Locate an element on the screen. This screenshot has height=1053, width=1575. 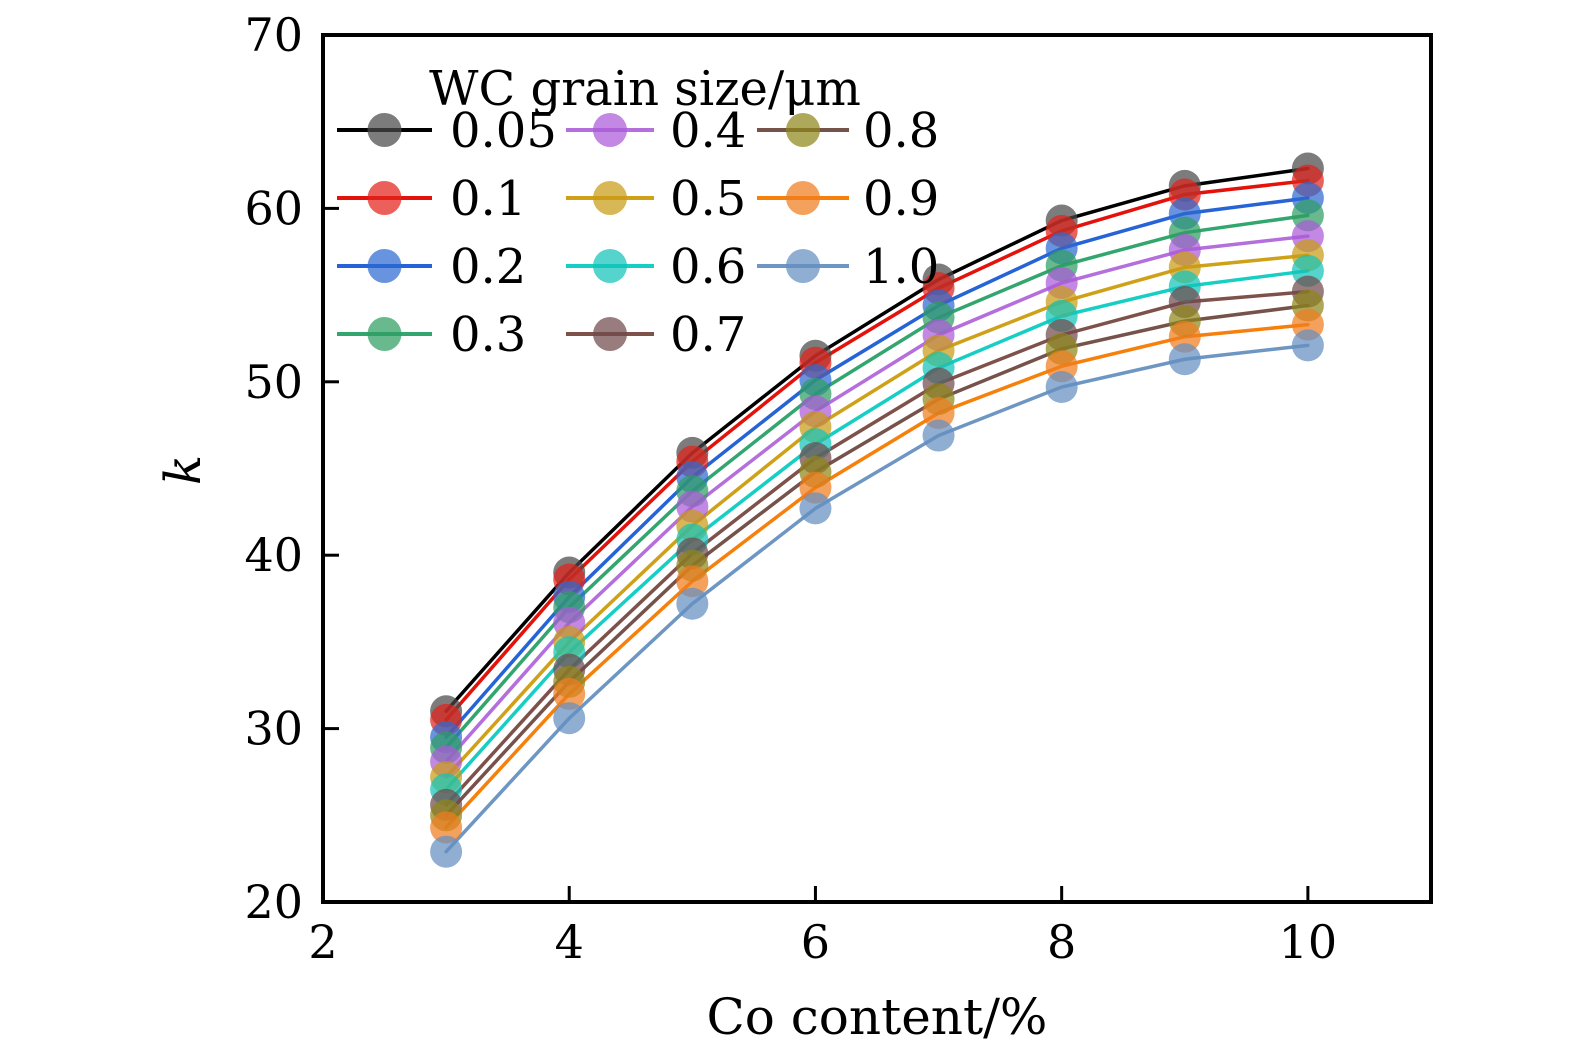
x-tick-label-6: 6 is located at coordinates (815, 942).